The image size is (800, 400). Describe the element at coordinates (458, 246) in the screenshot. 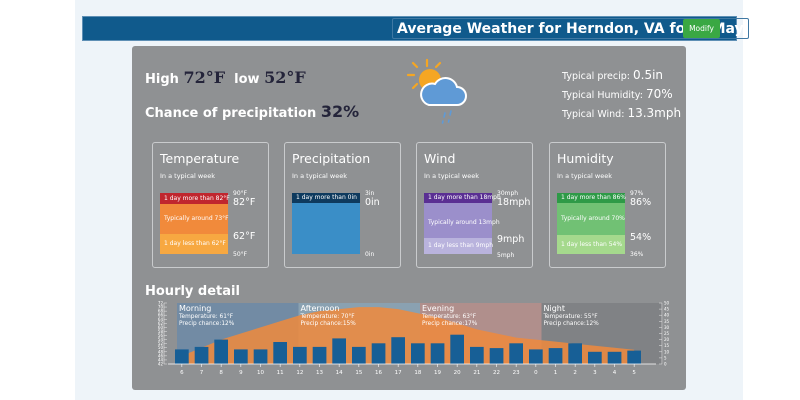

I see `range-segment-low: 1 day less than 9mph` at that location.